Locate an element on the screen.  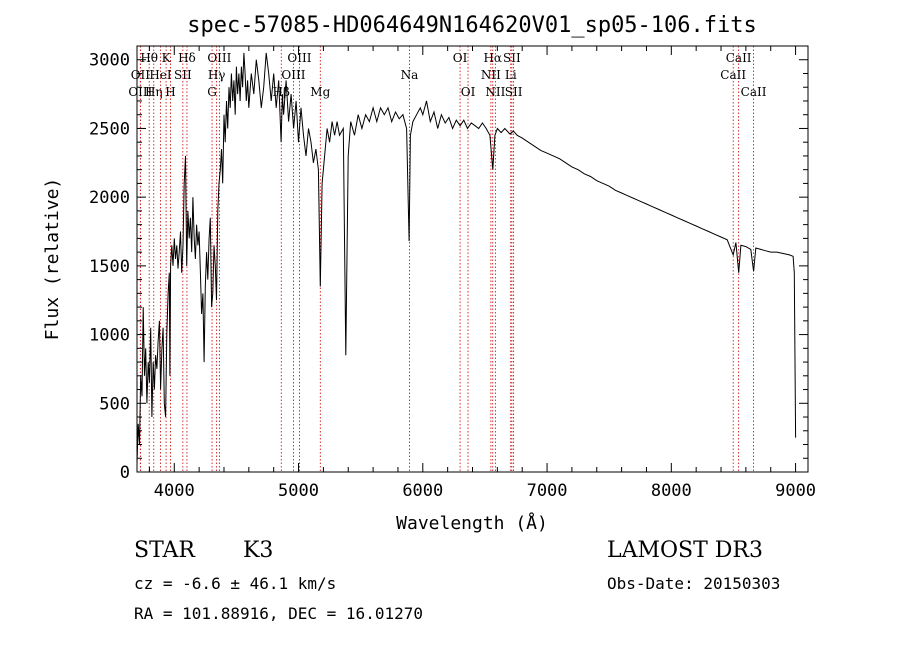
x-tick-label: 6000 is located at coordinates (422, 491).